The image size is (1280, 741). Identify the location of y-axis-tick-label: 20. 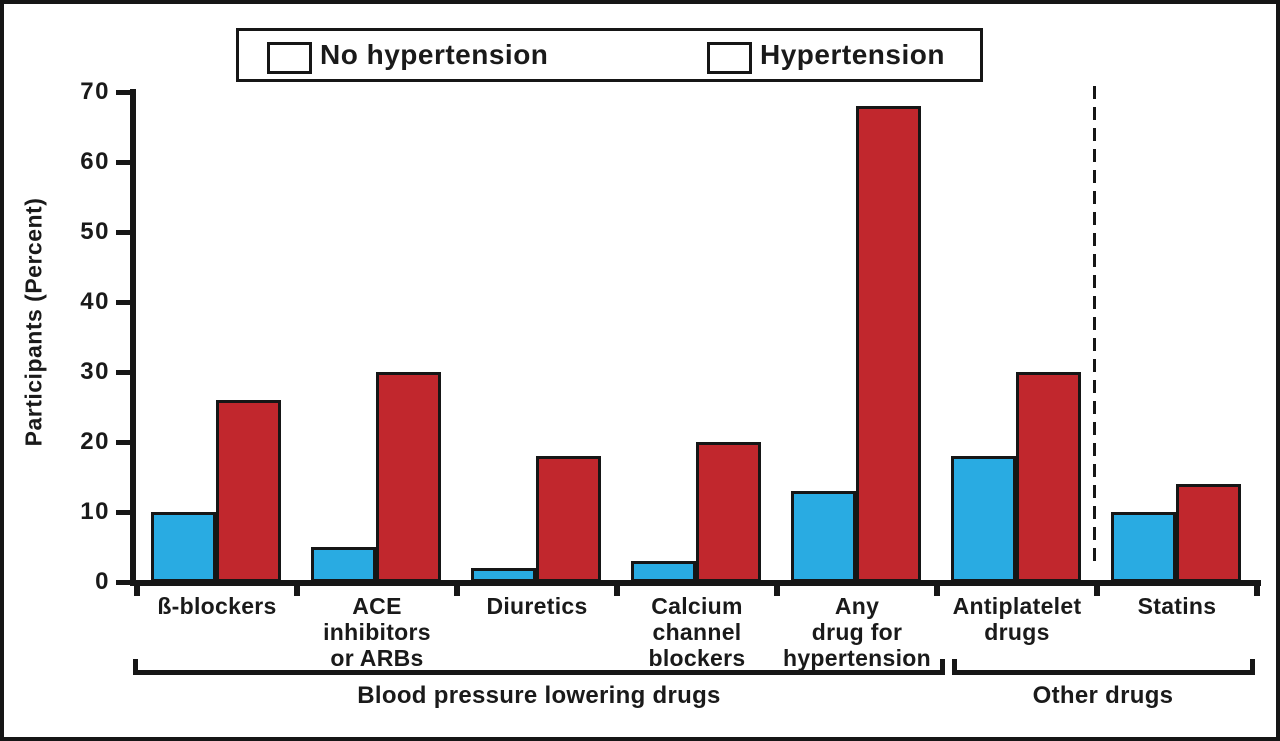
(95, 441).